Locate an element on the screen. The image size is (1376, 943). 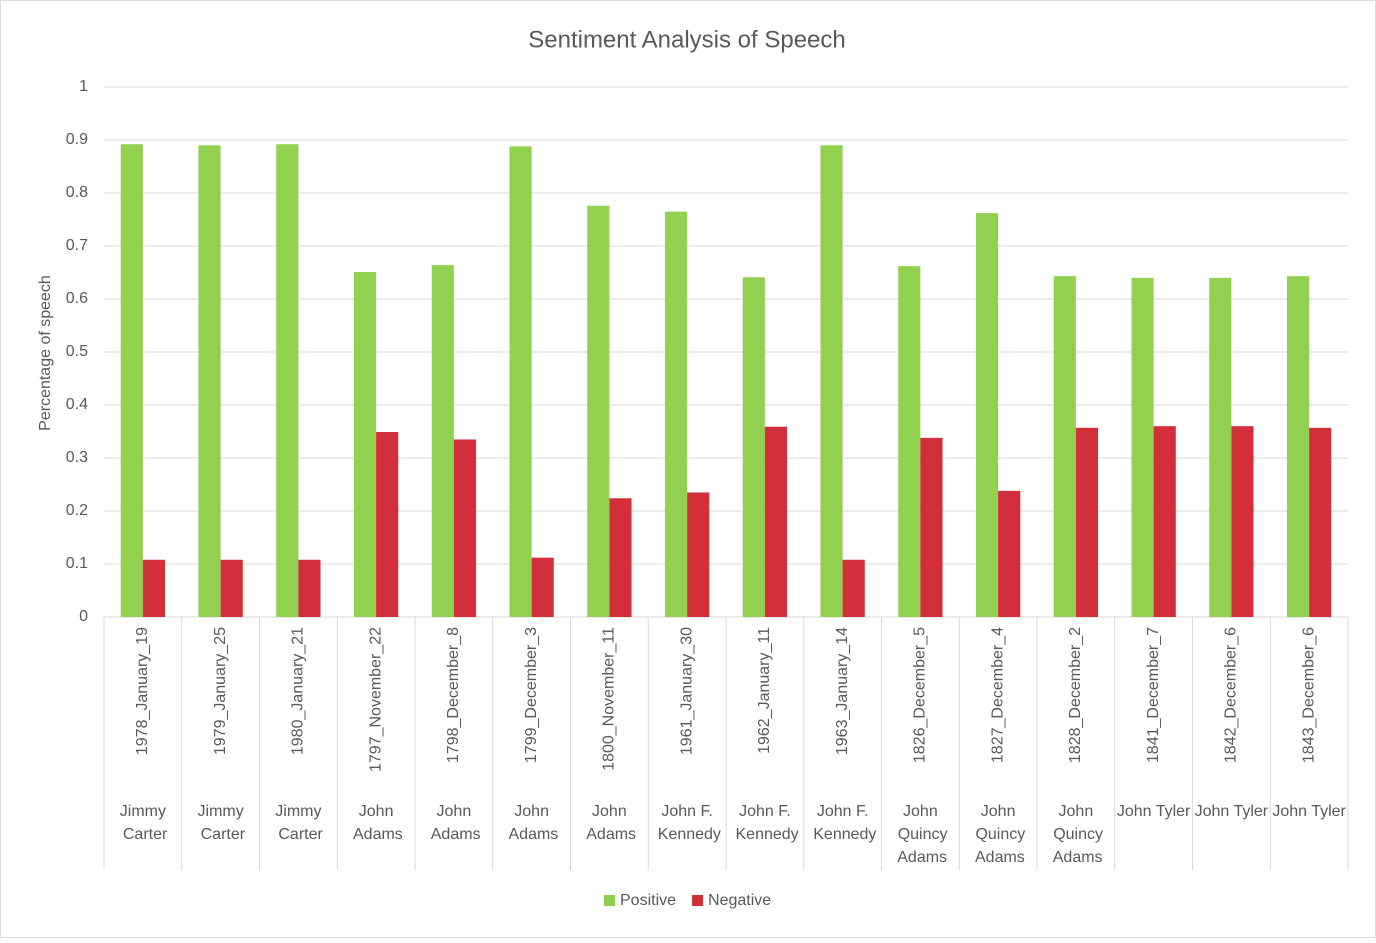
y-tick-label: 0.1 is located at coordinates (77, 563).